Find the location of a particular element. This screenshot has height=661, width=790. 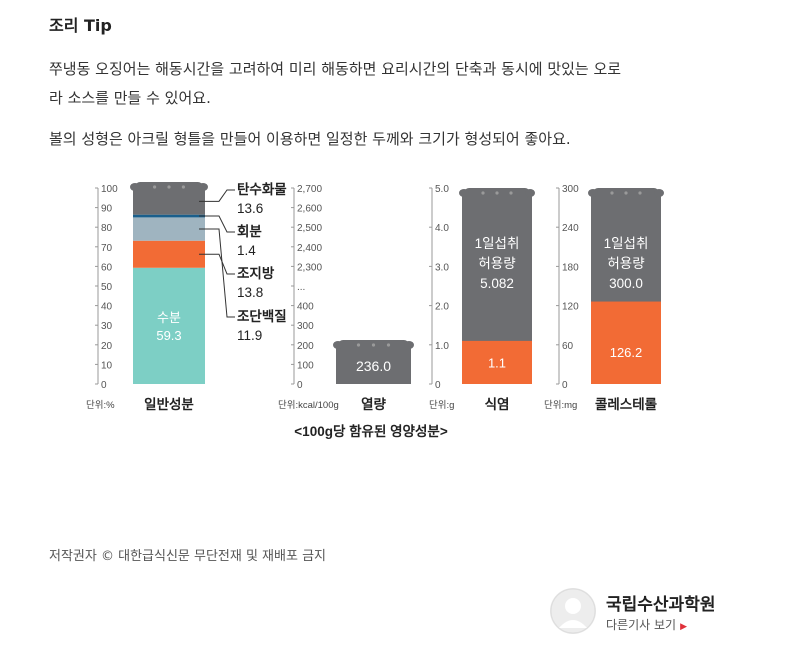

energy-bar is located at coordinates (373, 365).